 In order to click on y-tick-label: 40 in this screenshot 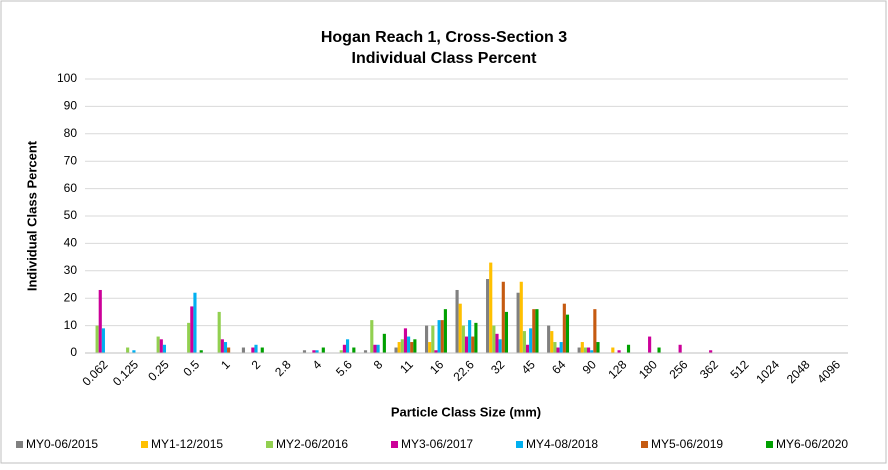, I will do `click(71, 243)`.